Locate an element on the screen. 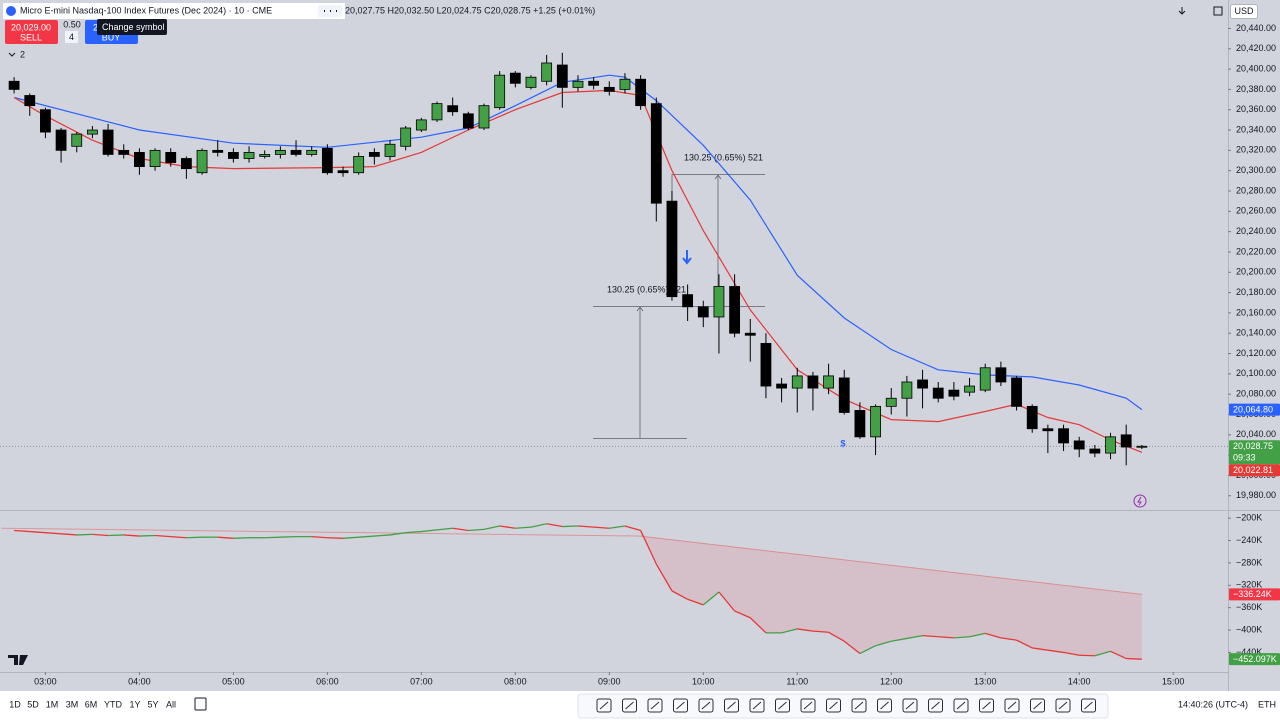 The width and height of the screenshot is (1280, 720). date-range-icon is located at coordinates (200, 704).